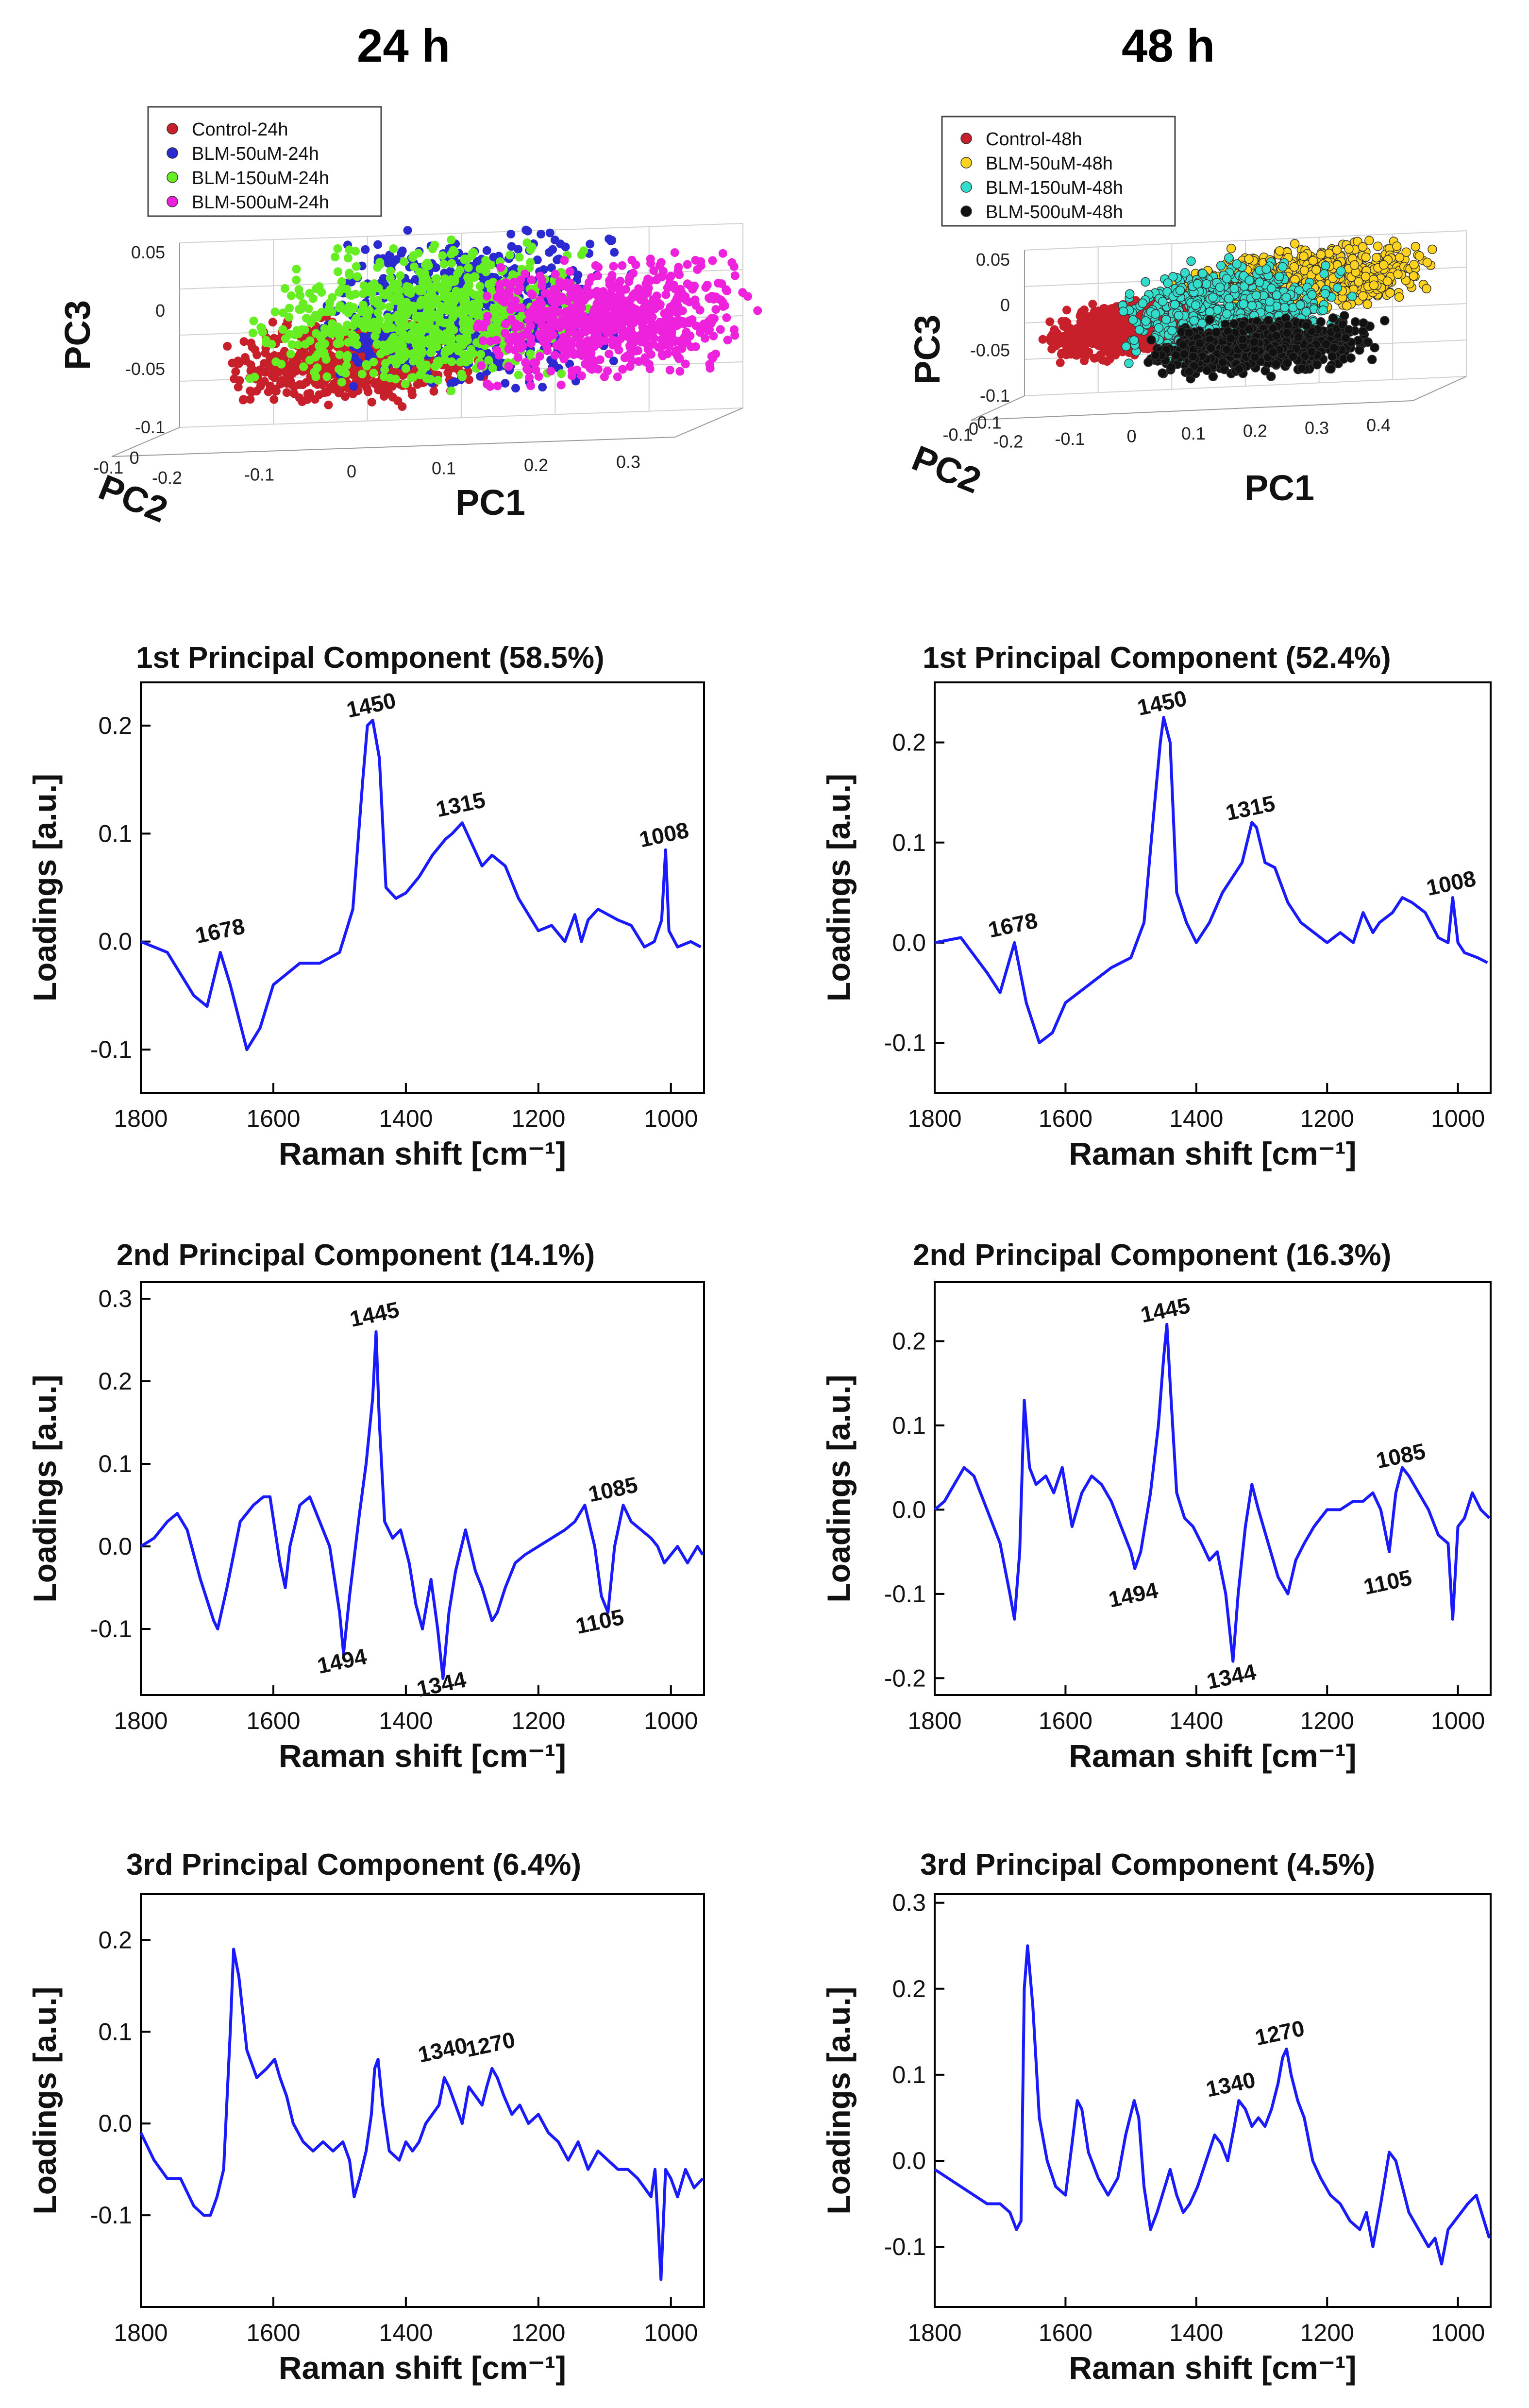  Describe the element at coordinates (371, 658) in the screenshot. I see `plot-title: 1st Principal Component (58.5%)` at that location.